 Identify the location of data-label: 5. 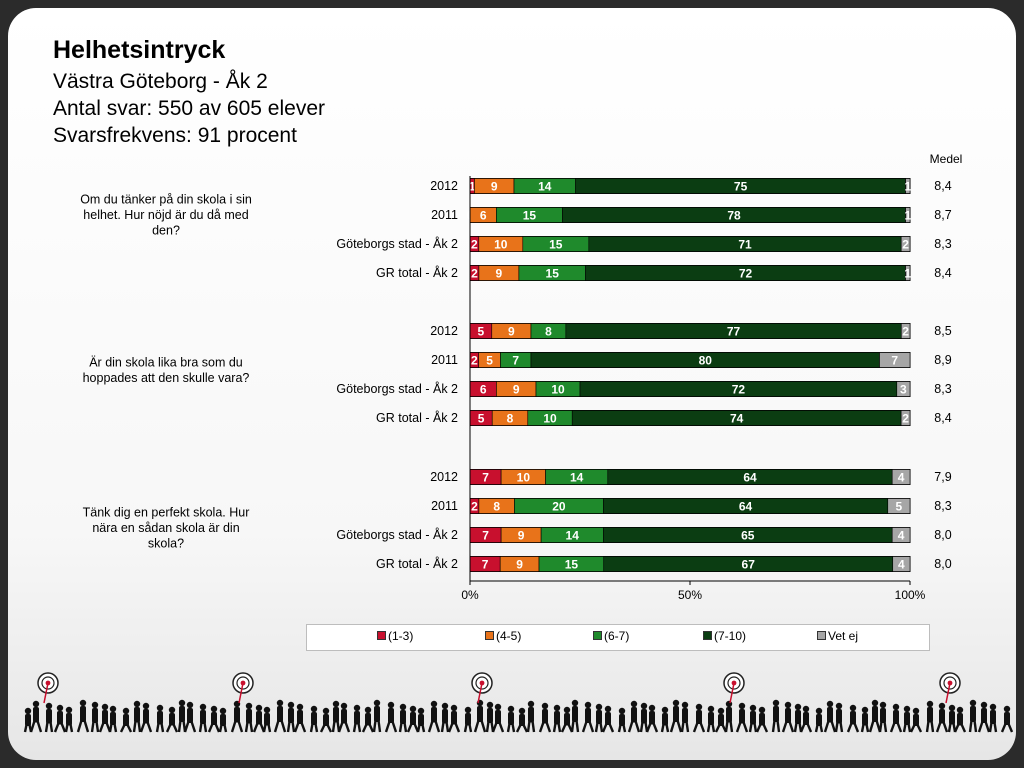
(899, 507).